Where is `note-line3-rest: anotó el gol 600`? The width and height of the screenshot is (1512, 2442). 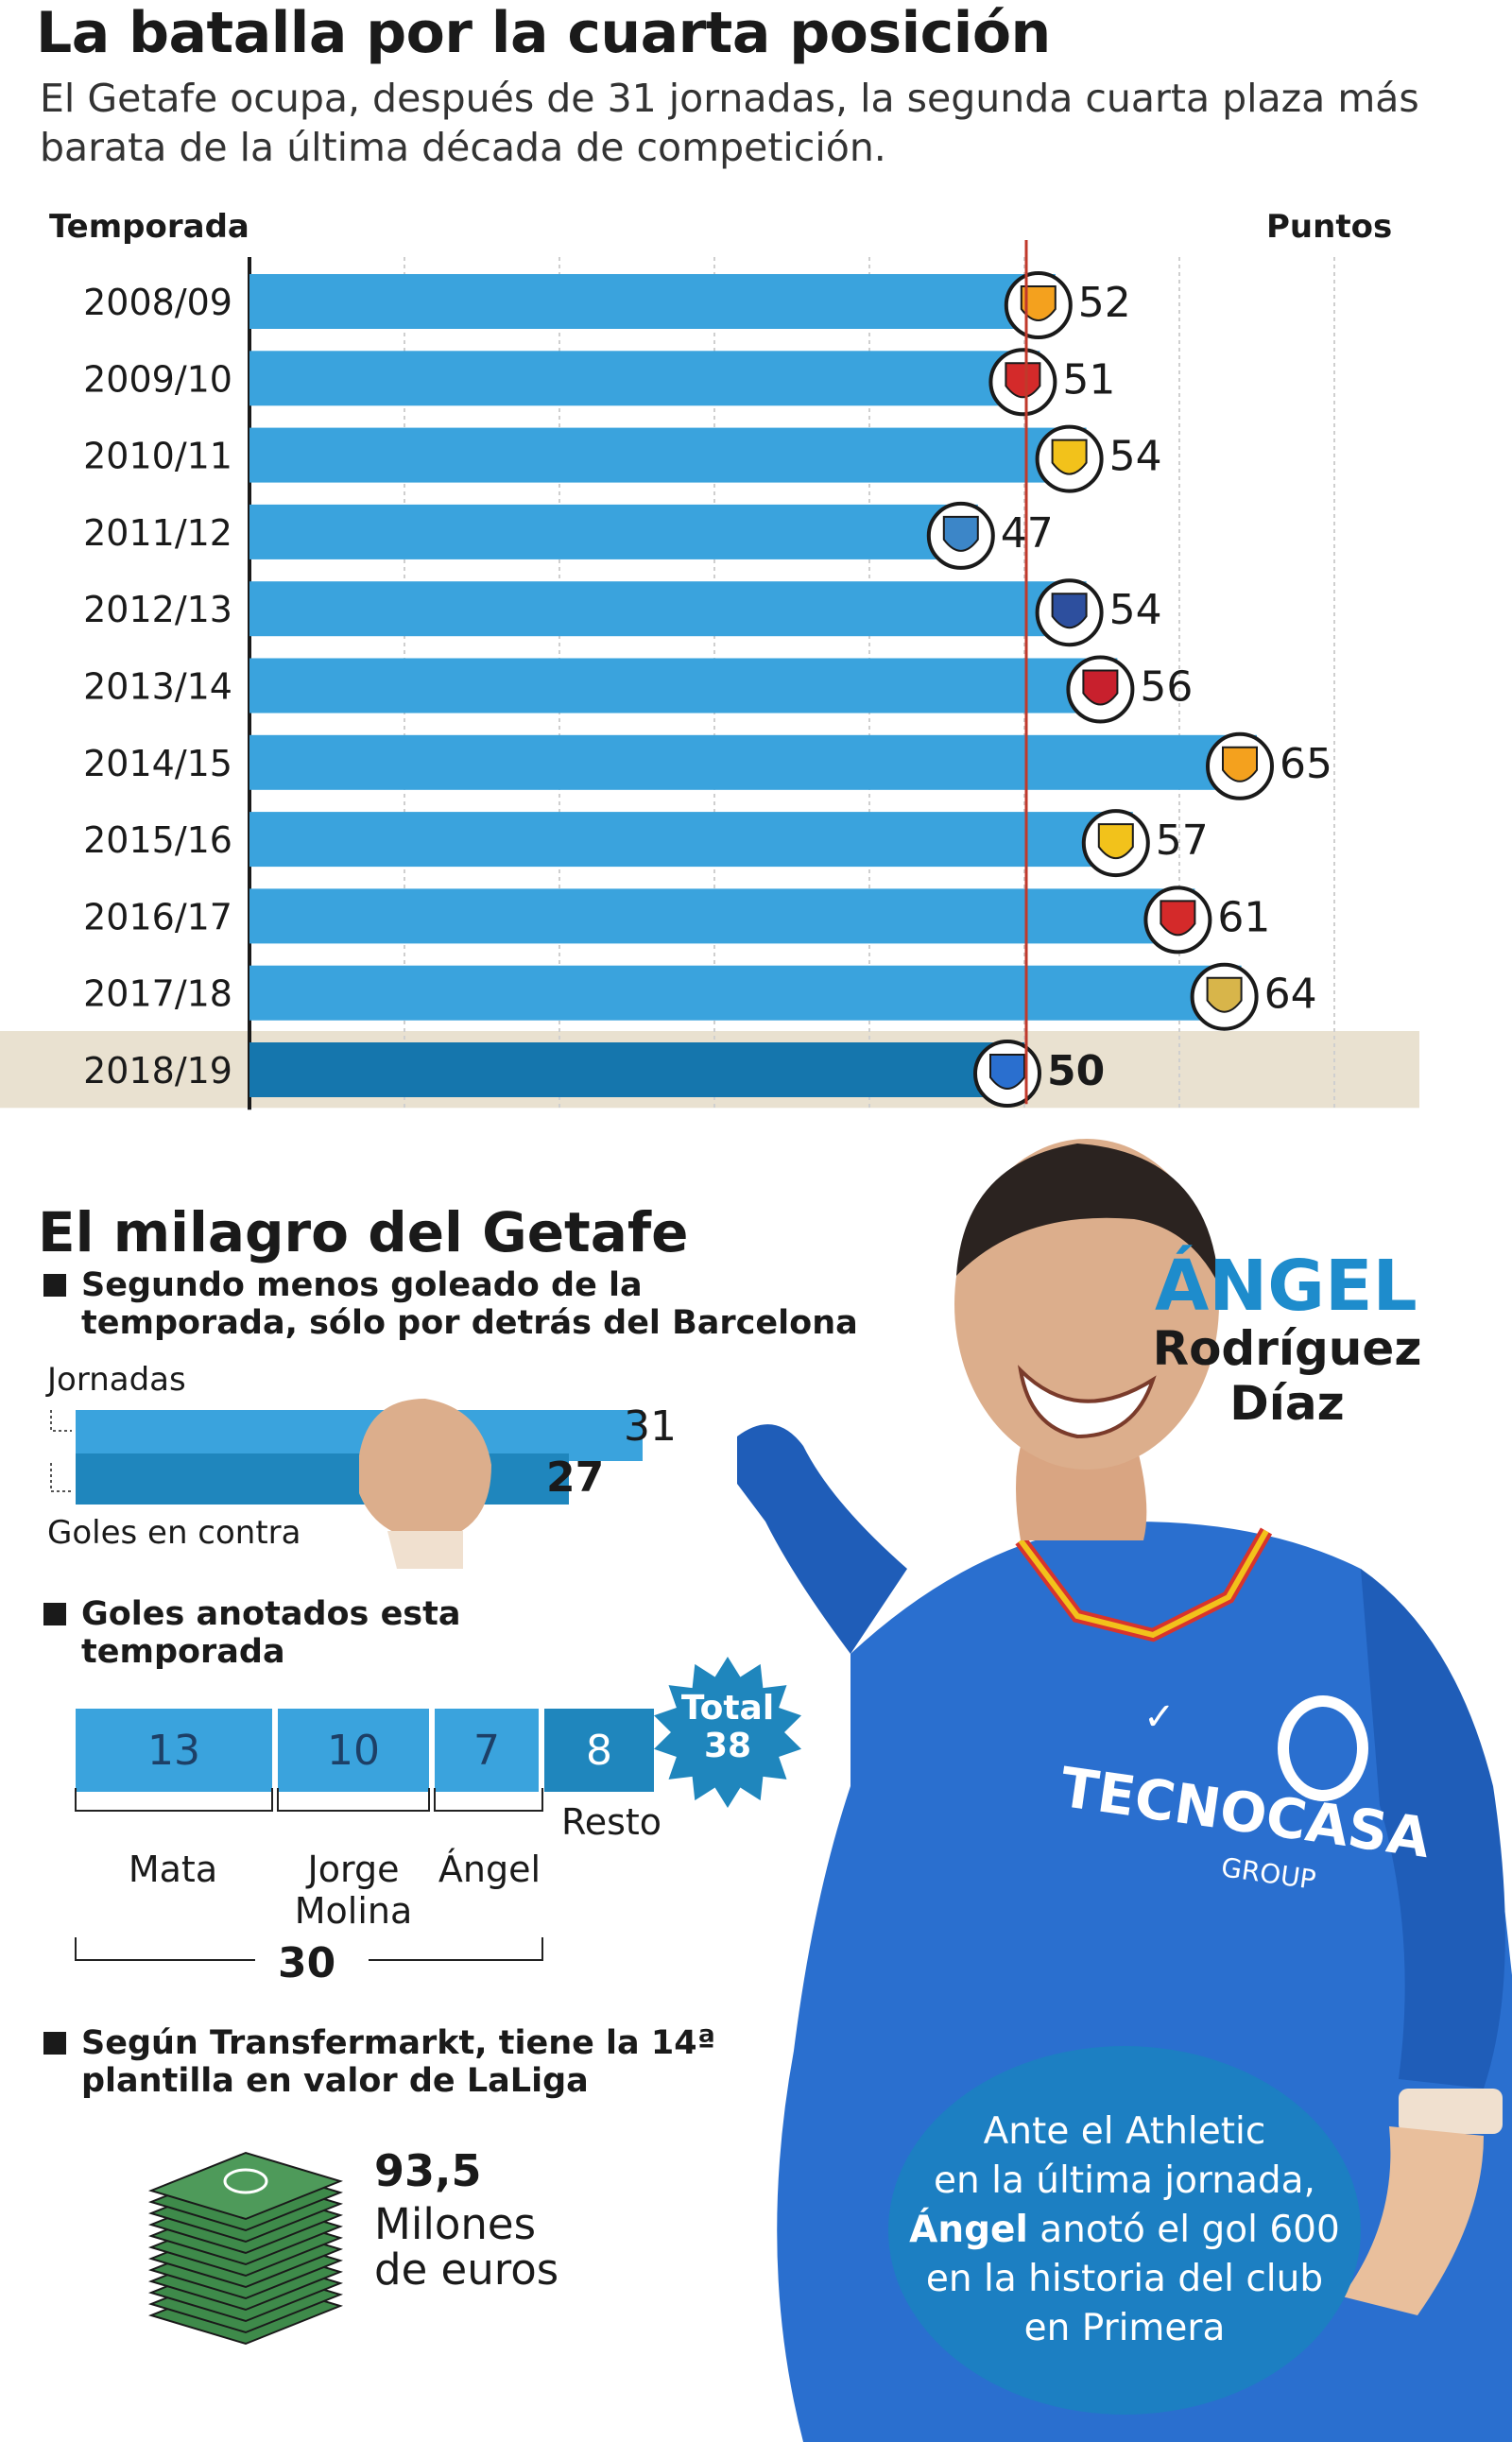
note-line3-rest: anotó el gol 600 is located at coordinates (1183, 2230).